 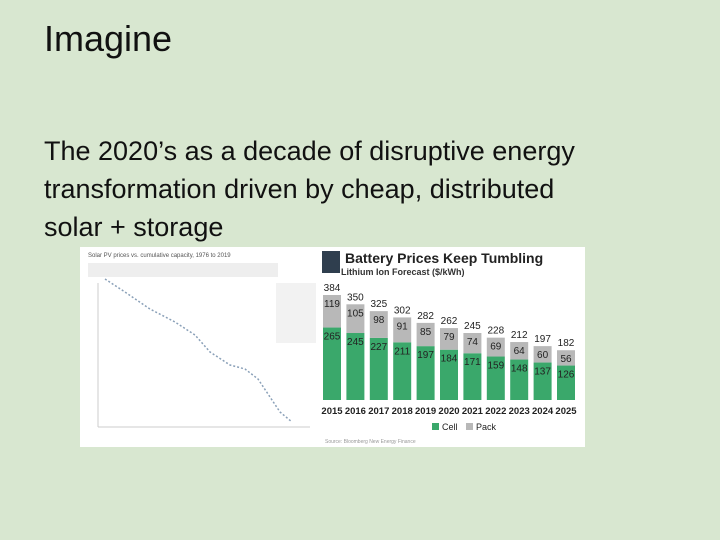 I want to click on segment-label: 227, so click(x=378, y=347).